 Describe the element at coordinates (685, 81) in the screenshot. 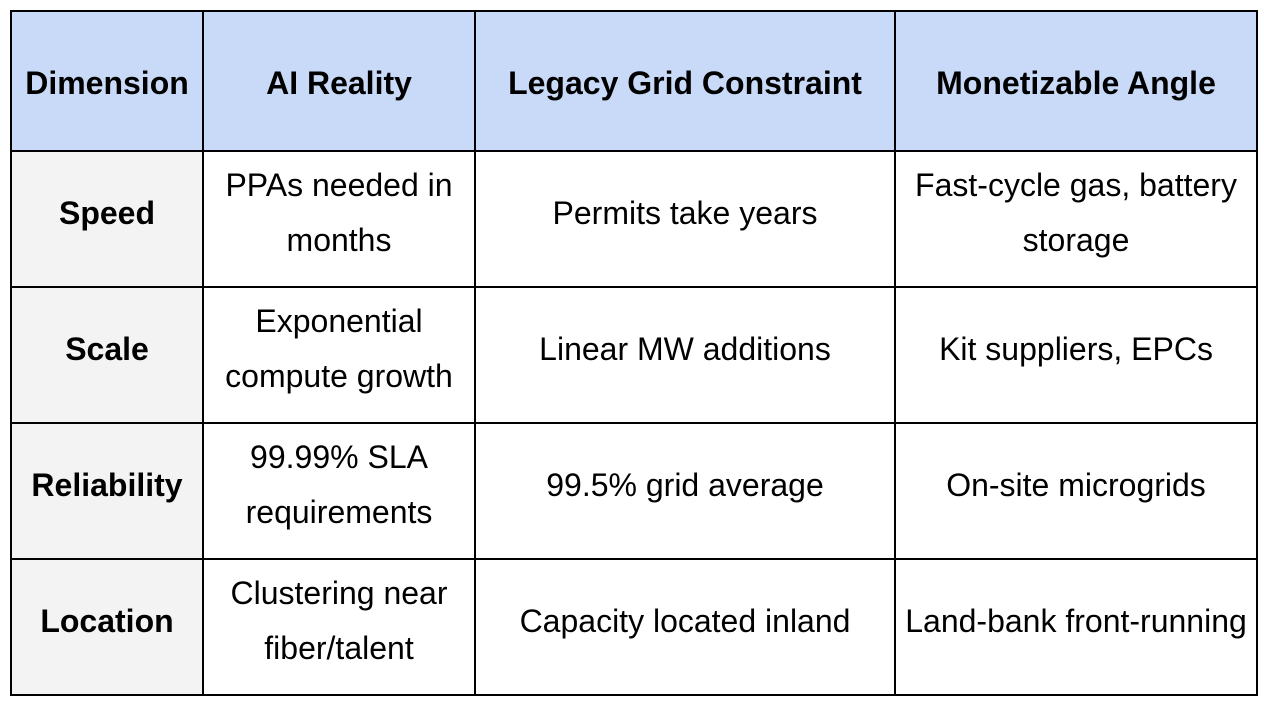

I see `header-legacy-grid-constraint: Legacy Grid Constraint` at that location.